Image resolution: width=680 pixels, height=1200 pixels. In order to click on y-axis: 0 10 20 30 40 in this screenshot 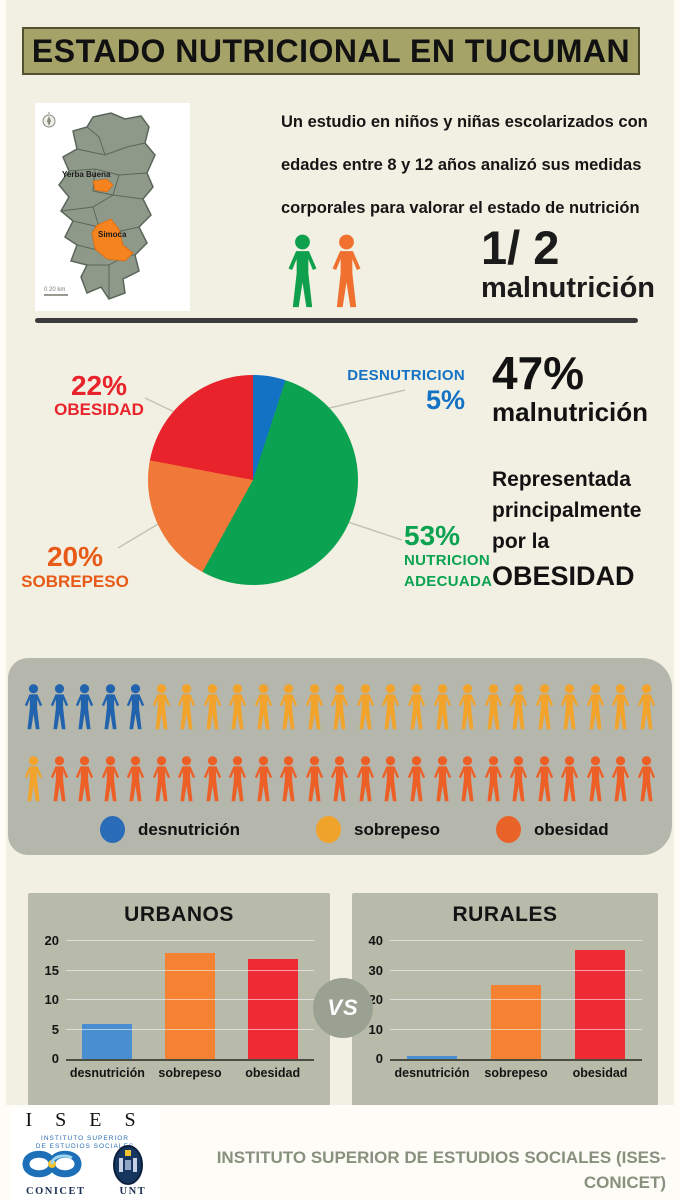, I will do `click(375, 999)`.